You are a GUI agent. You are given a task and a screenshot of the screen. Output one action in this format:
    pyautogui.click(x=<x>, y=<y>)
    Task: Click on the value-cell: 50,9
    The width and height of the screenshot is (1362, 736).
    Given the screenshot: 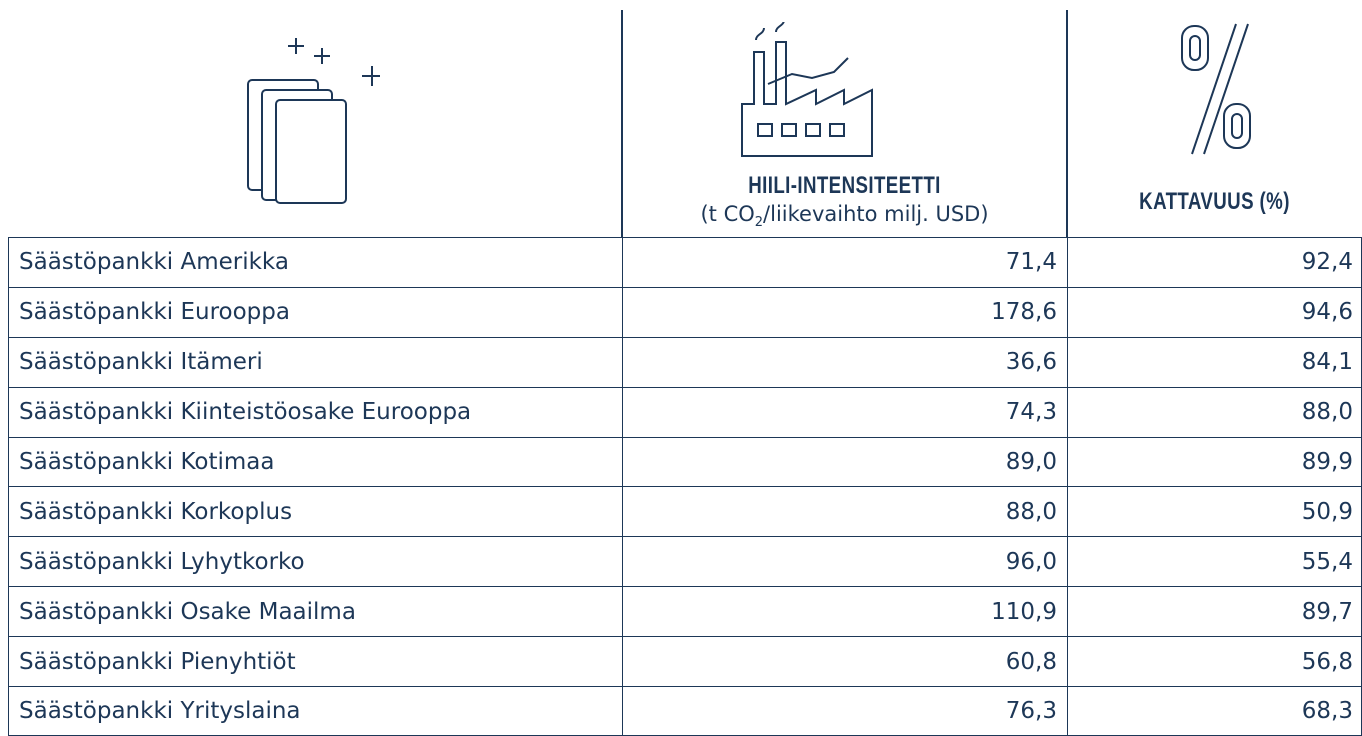 What is the action you would take?
    pyautogui.click(x=1214, y=512)
    